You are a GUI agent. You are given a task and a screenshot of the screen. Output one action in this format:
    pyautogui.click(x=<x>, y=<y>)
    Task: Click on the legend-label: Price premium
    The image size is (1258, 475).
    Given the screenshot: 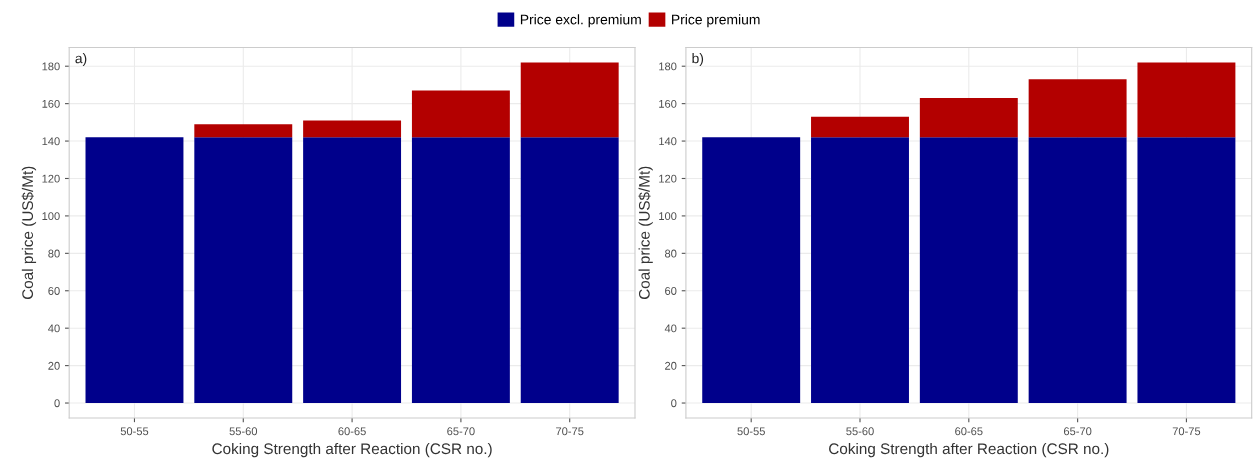 What is the action you would take?
    pyautogui.click(x=716, y=21)
    